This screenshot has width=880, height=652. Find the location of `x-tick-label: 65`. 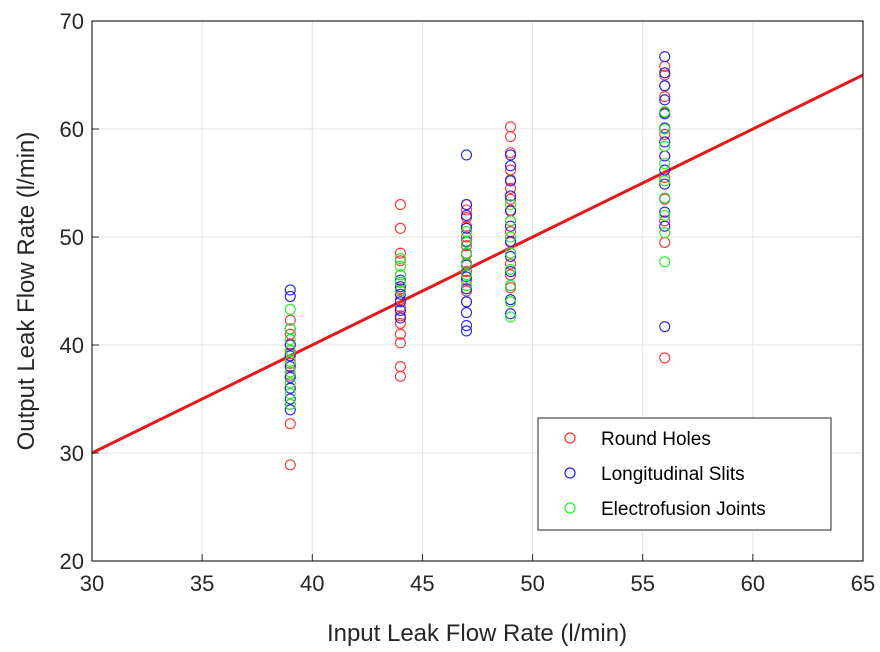

x-tick-label: 65 is located at coordinates (863, 583).